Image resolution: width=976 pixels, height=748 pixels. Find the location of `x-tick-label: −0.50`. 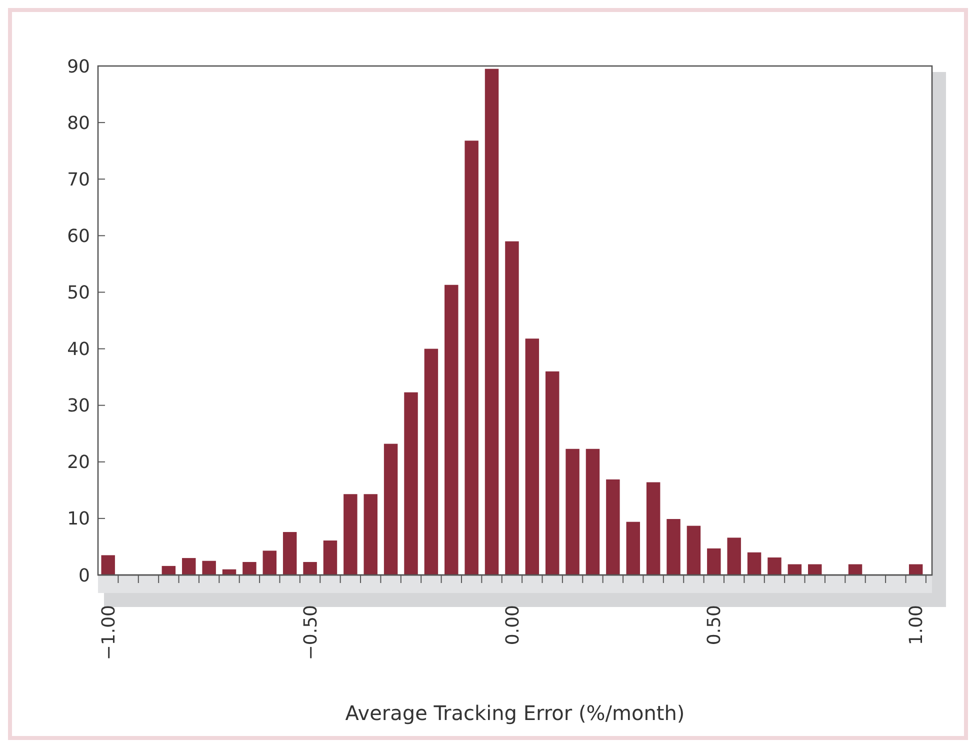

x-tick-label: −0.50 is located at coordinates (311, 632).